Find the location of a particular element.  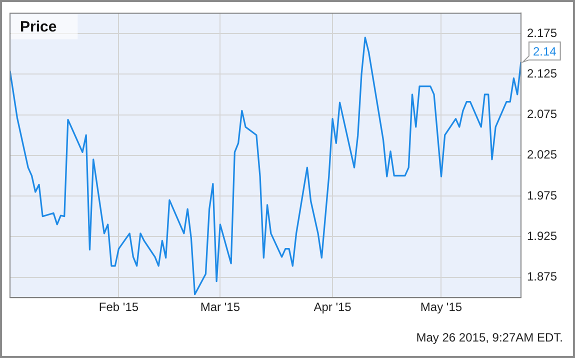

y-tick-label: 2.125 is located at coordinates (542, 73).